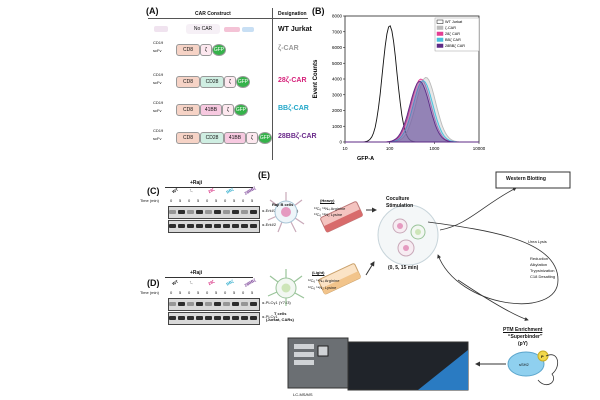 The height and width of the screenshot is (400, 600). I want to click on column-divider, so click(272, 84).